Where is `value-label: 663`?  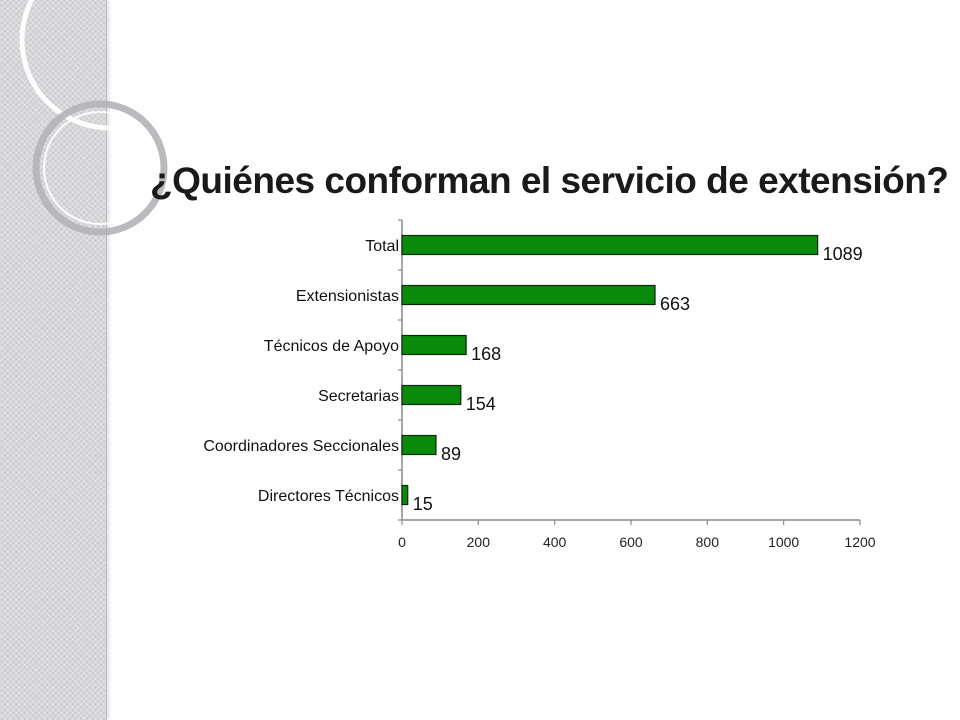 value-label: 663 is located at coordinates (675, 304).